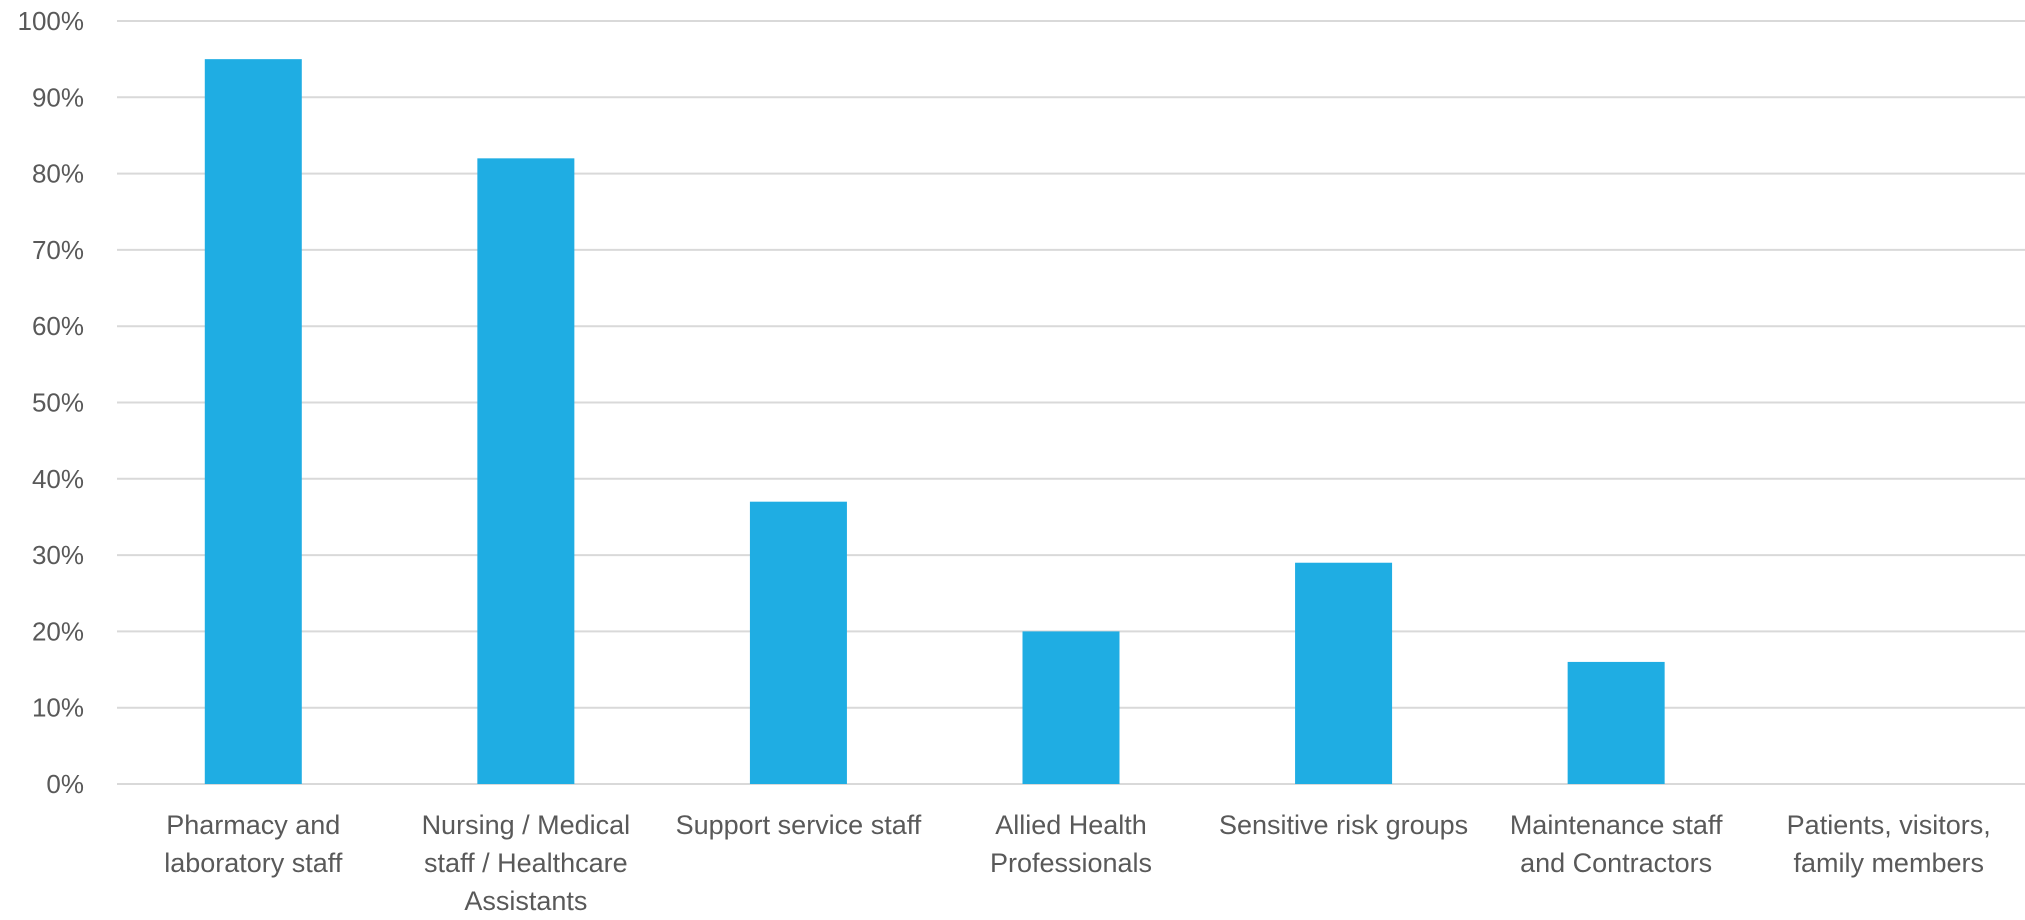 This screenshot has width=2025, height=920. What do you see at coordinates (58, 250) in the screenshot?
I see `y-tick-label: 70%` at bounding box center [58, 250].